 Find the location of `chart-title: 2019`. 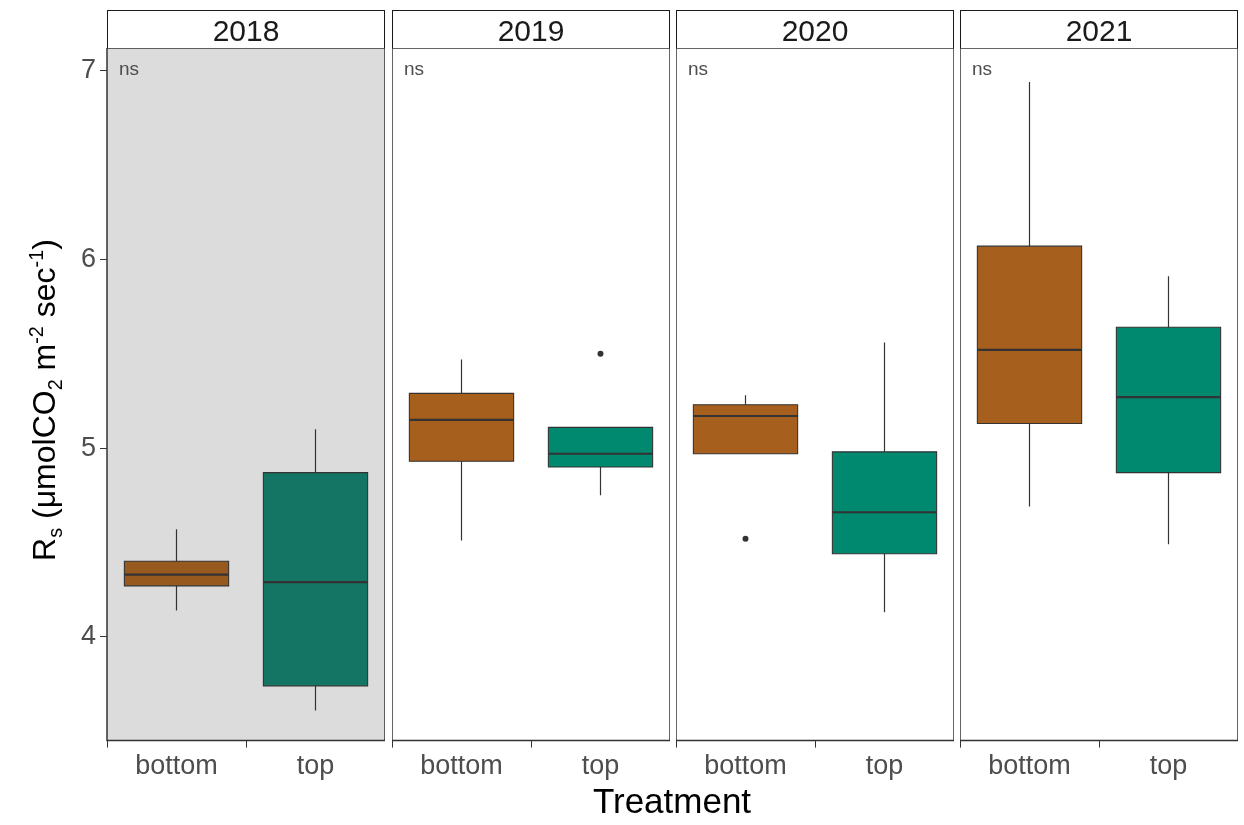

chart-title: 2019 is located at coordinates (531, 29).